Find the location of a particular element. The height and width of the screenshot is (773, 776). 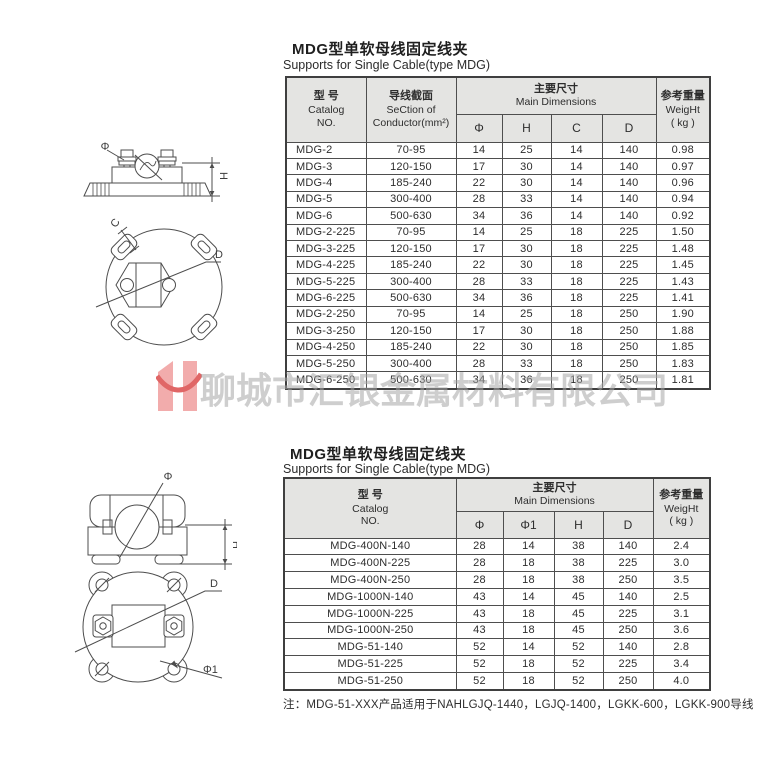

col-header-conductor: 导线截面 SeCtion of Conductor(mm²) is located at coordinates (411, 109).